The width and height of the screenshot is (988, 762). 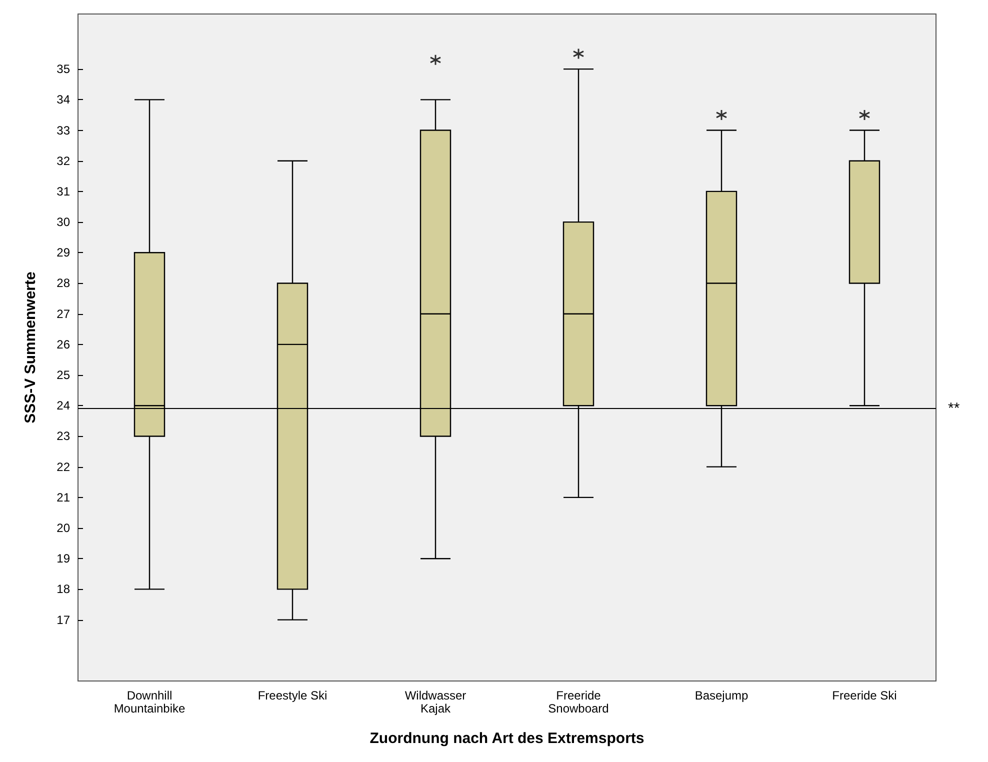 What do you see at coordinates (63, 467) in the screenshot?
I see `y-tick-label: 22` at bounding box center [63, 467].